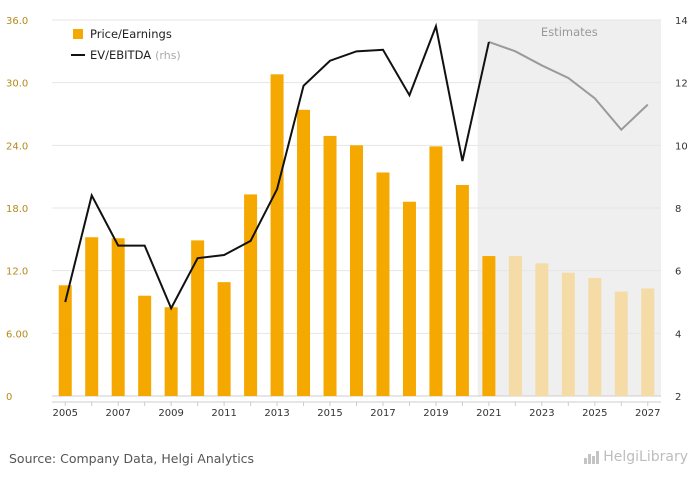 The width and height of the screenshot is (700, 483). Describe the element at coordinates (132, 458) in the screenshot. I see `source-note: Source: Company Data, Helgi Analytics` at that location.